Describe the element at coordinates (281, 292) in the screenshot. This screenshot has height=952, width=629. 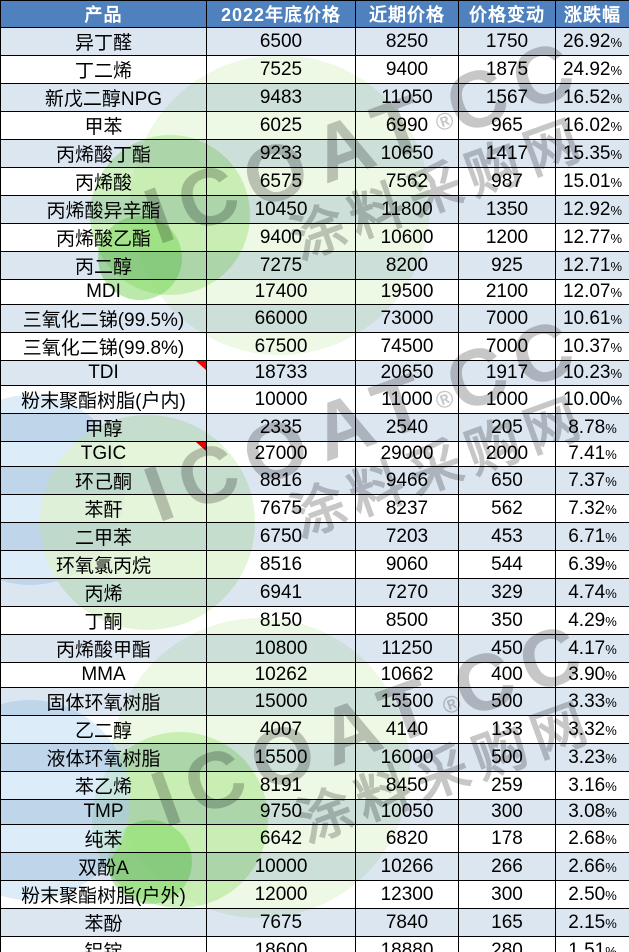
I see `price-2022-cell: 17400` at that location.